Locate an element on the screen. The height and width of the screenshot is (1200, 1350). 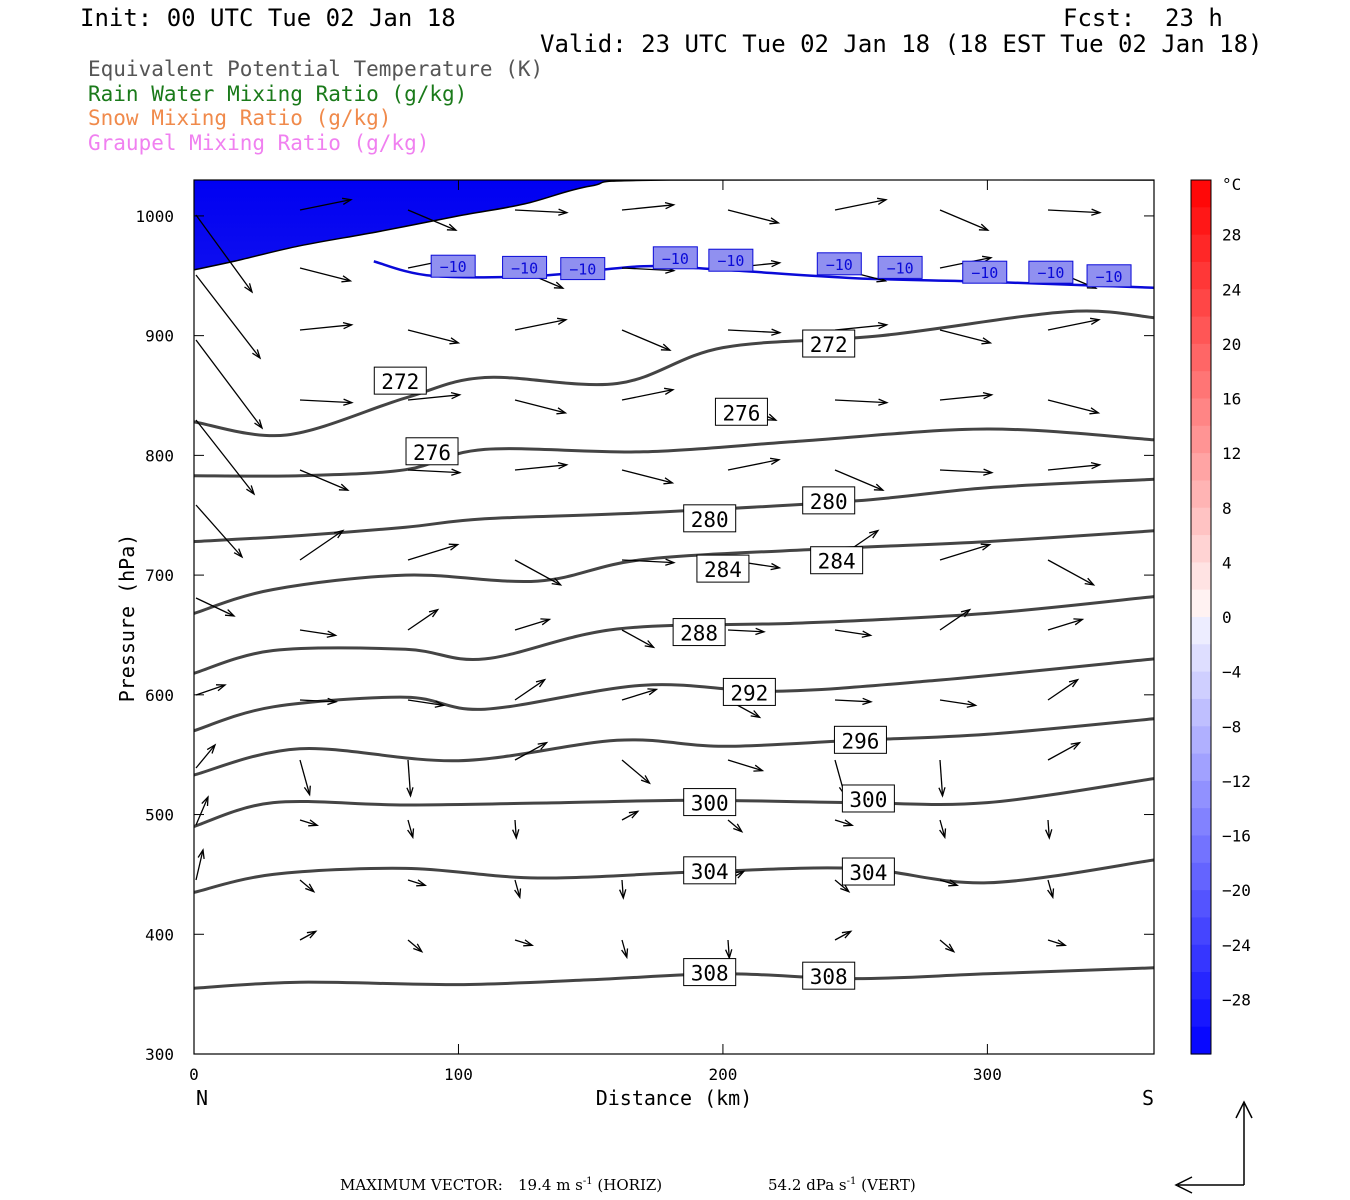
contour-label: 276 is located at coordinates (741, 413).